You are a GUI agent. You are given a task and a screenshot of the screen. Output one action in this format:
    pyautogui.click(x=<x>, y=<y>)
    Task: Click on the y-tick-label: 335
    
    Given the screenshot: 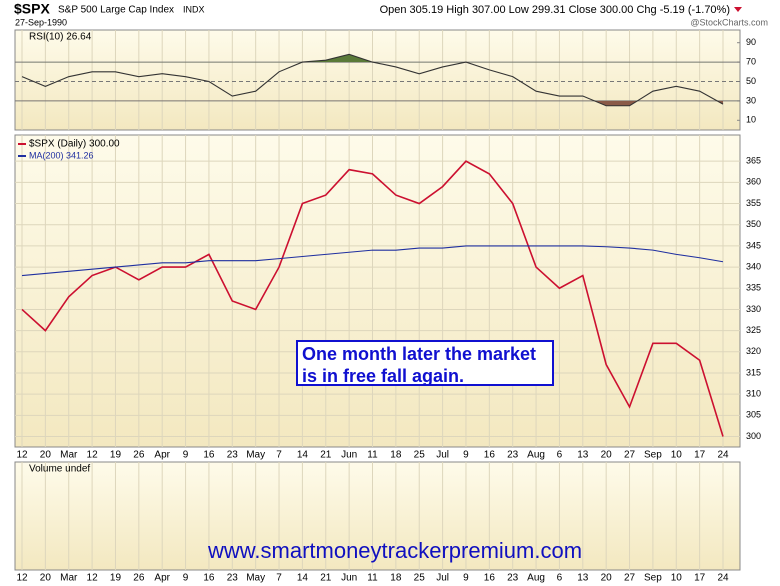 What is the action you would take?
    pyautogui.click(x=753, y=288)
    